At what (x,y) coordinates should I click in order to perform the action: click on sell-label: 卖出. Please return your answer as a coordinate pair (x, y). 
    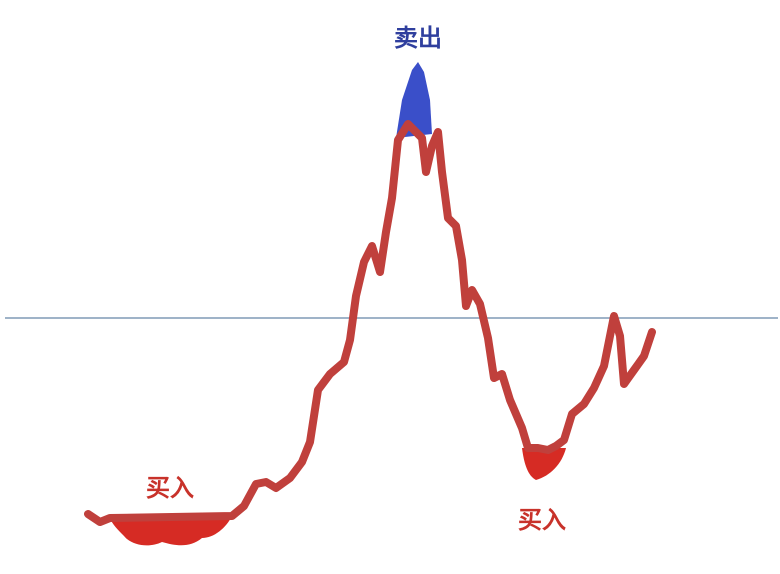
    Looking at the image, I should click on (418, 38).